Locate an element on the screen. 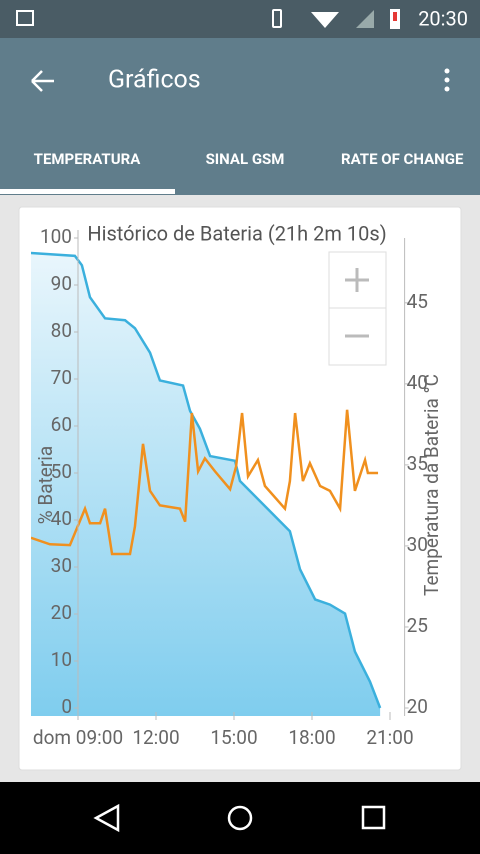  nav-back is located at coordinates (106, 818).